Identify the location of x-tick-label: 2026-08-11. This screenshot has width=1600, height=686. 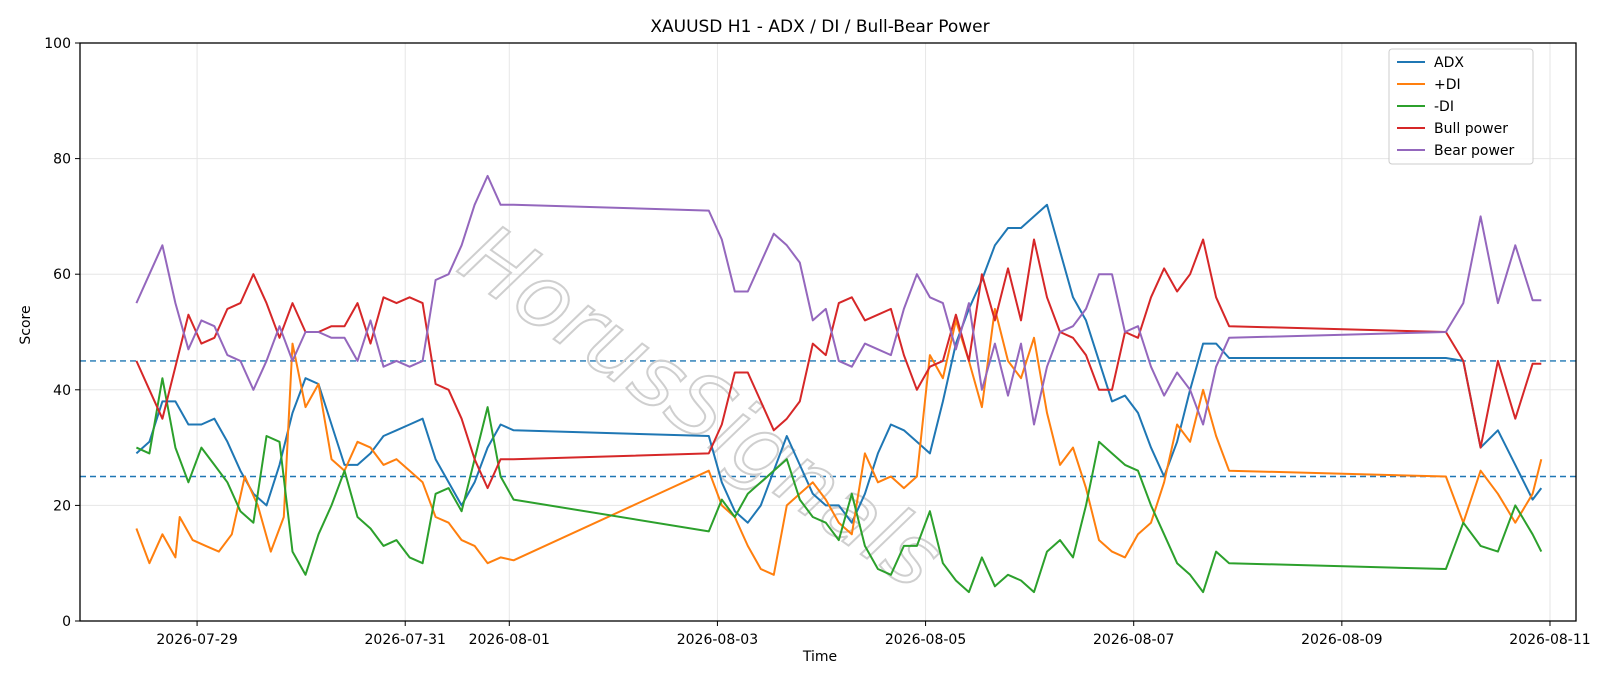
(1549, 640).